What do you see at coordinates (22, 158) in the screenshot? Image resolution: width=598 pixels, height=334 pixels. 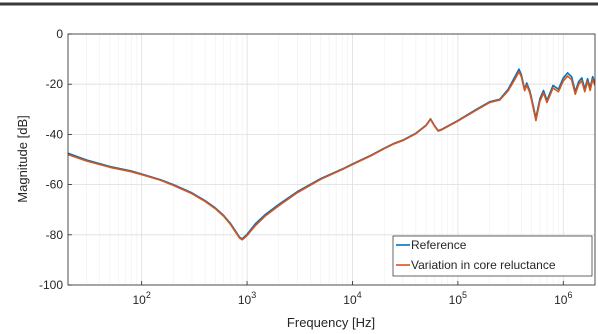 I see `y-axis-label: Magnitude [dB]` at bounding box center [22, 158].